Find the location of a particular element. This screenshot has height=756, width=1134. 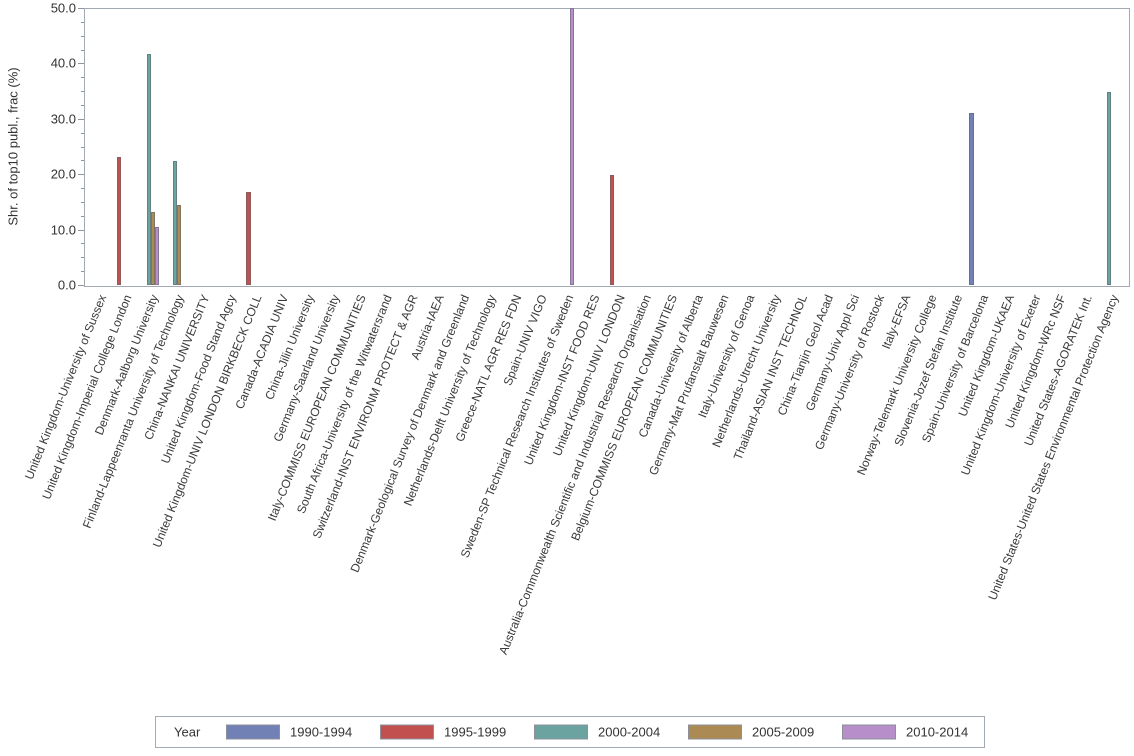

bar-2010-2014-cat2 is located at coordinates (157, 256).